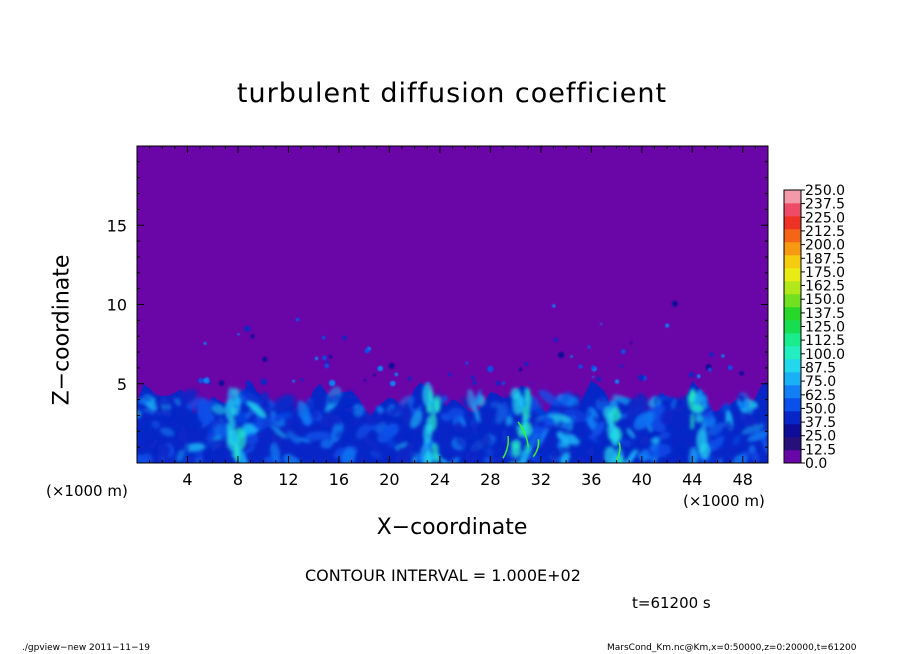 This screenshot has width=904, height=654. Describe the element at coordinates (117, 225) in the screenshot. I see `y-tick-label: 15` at that location.